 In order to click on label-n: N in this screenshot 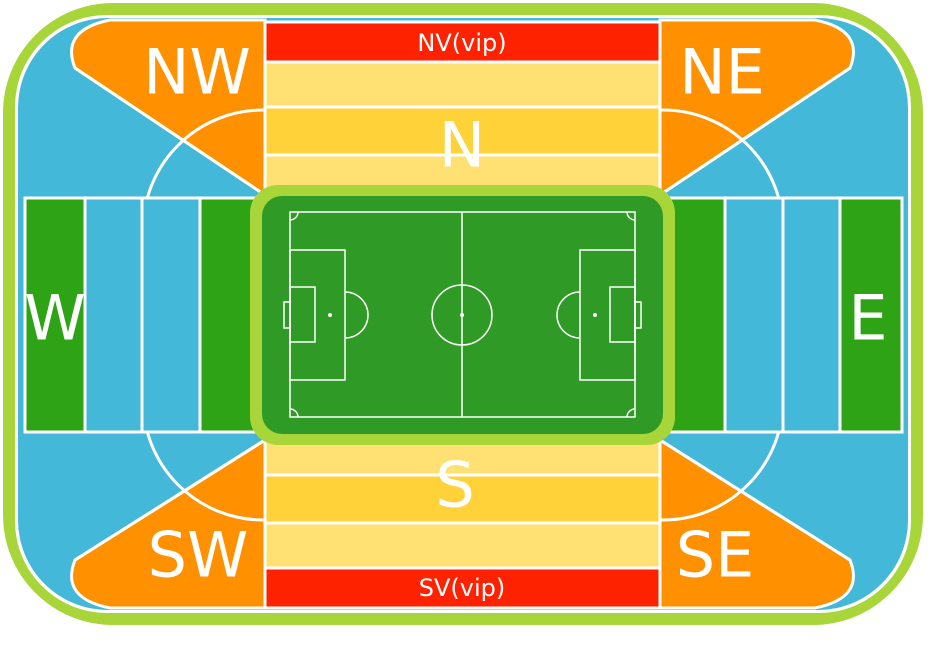, I will do `click(462, 145)`.